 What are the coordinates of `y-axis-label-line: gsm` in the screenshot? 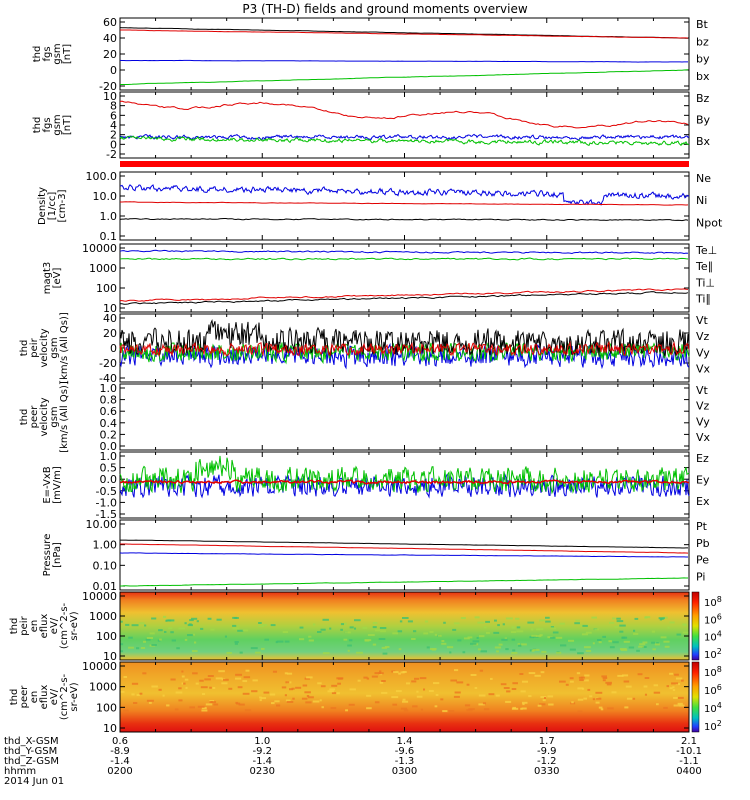 It's located at (54, 347).